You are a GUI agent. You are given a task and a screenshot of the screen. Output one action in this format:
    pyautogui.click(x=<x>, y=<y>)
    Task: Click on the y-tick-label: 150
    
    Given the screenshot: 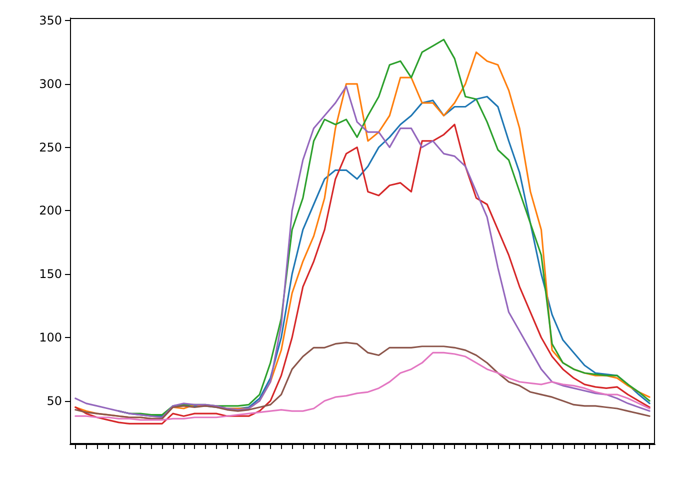 What is the action you would take?
    pyautogui.click(x=50, y=274)
    